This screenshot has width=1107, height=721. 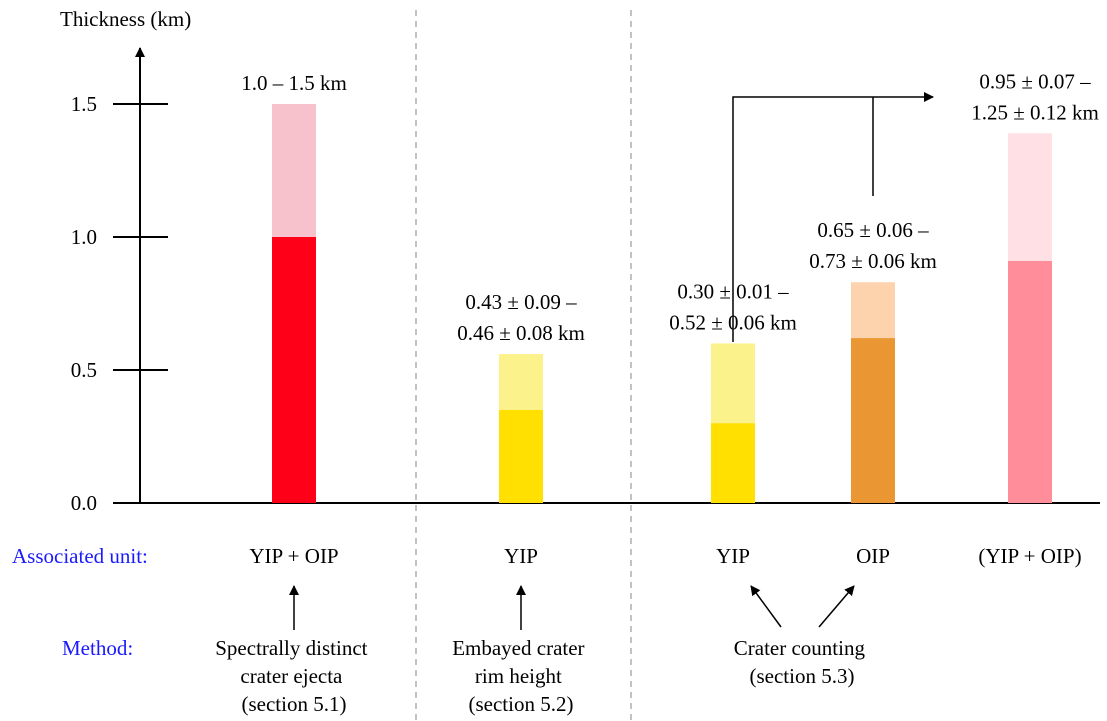 I want to click on bar-data-label: 1.0 – 1.5 km, so click(x=294, y=83).